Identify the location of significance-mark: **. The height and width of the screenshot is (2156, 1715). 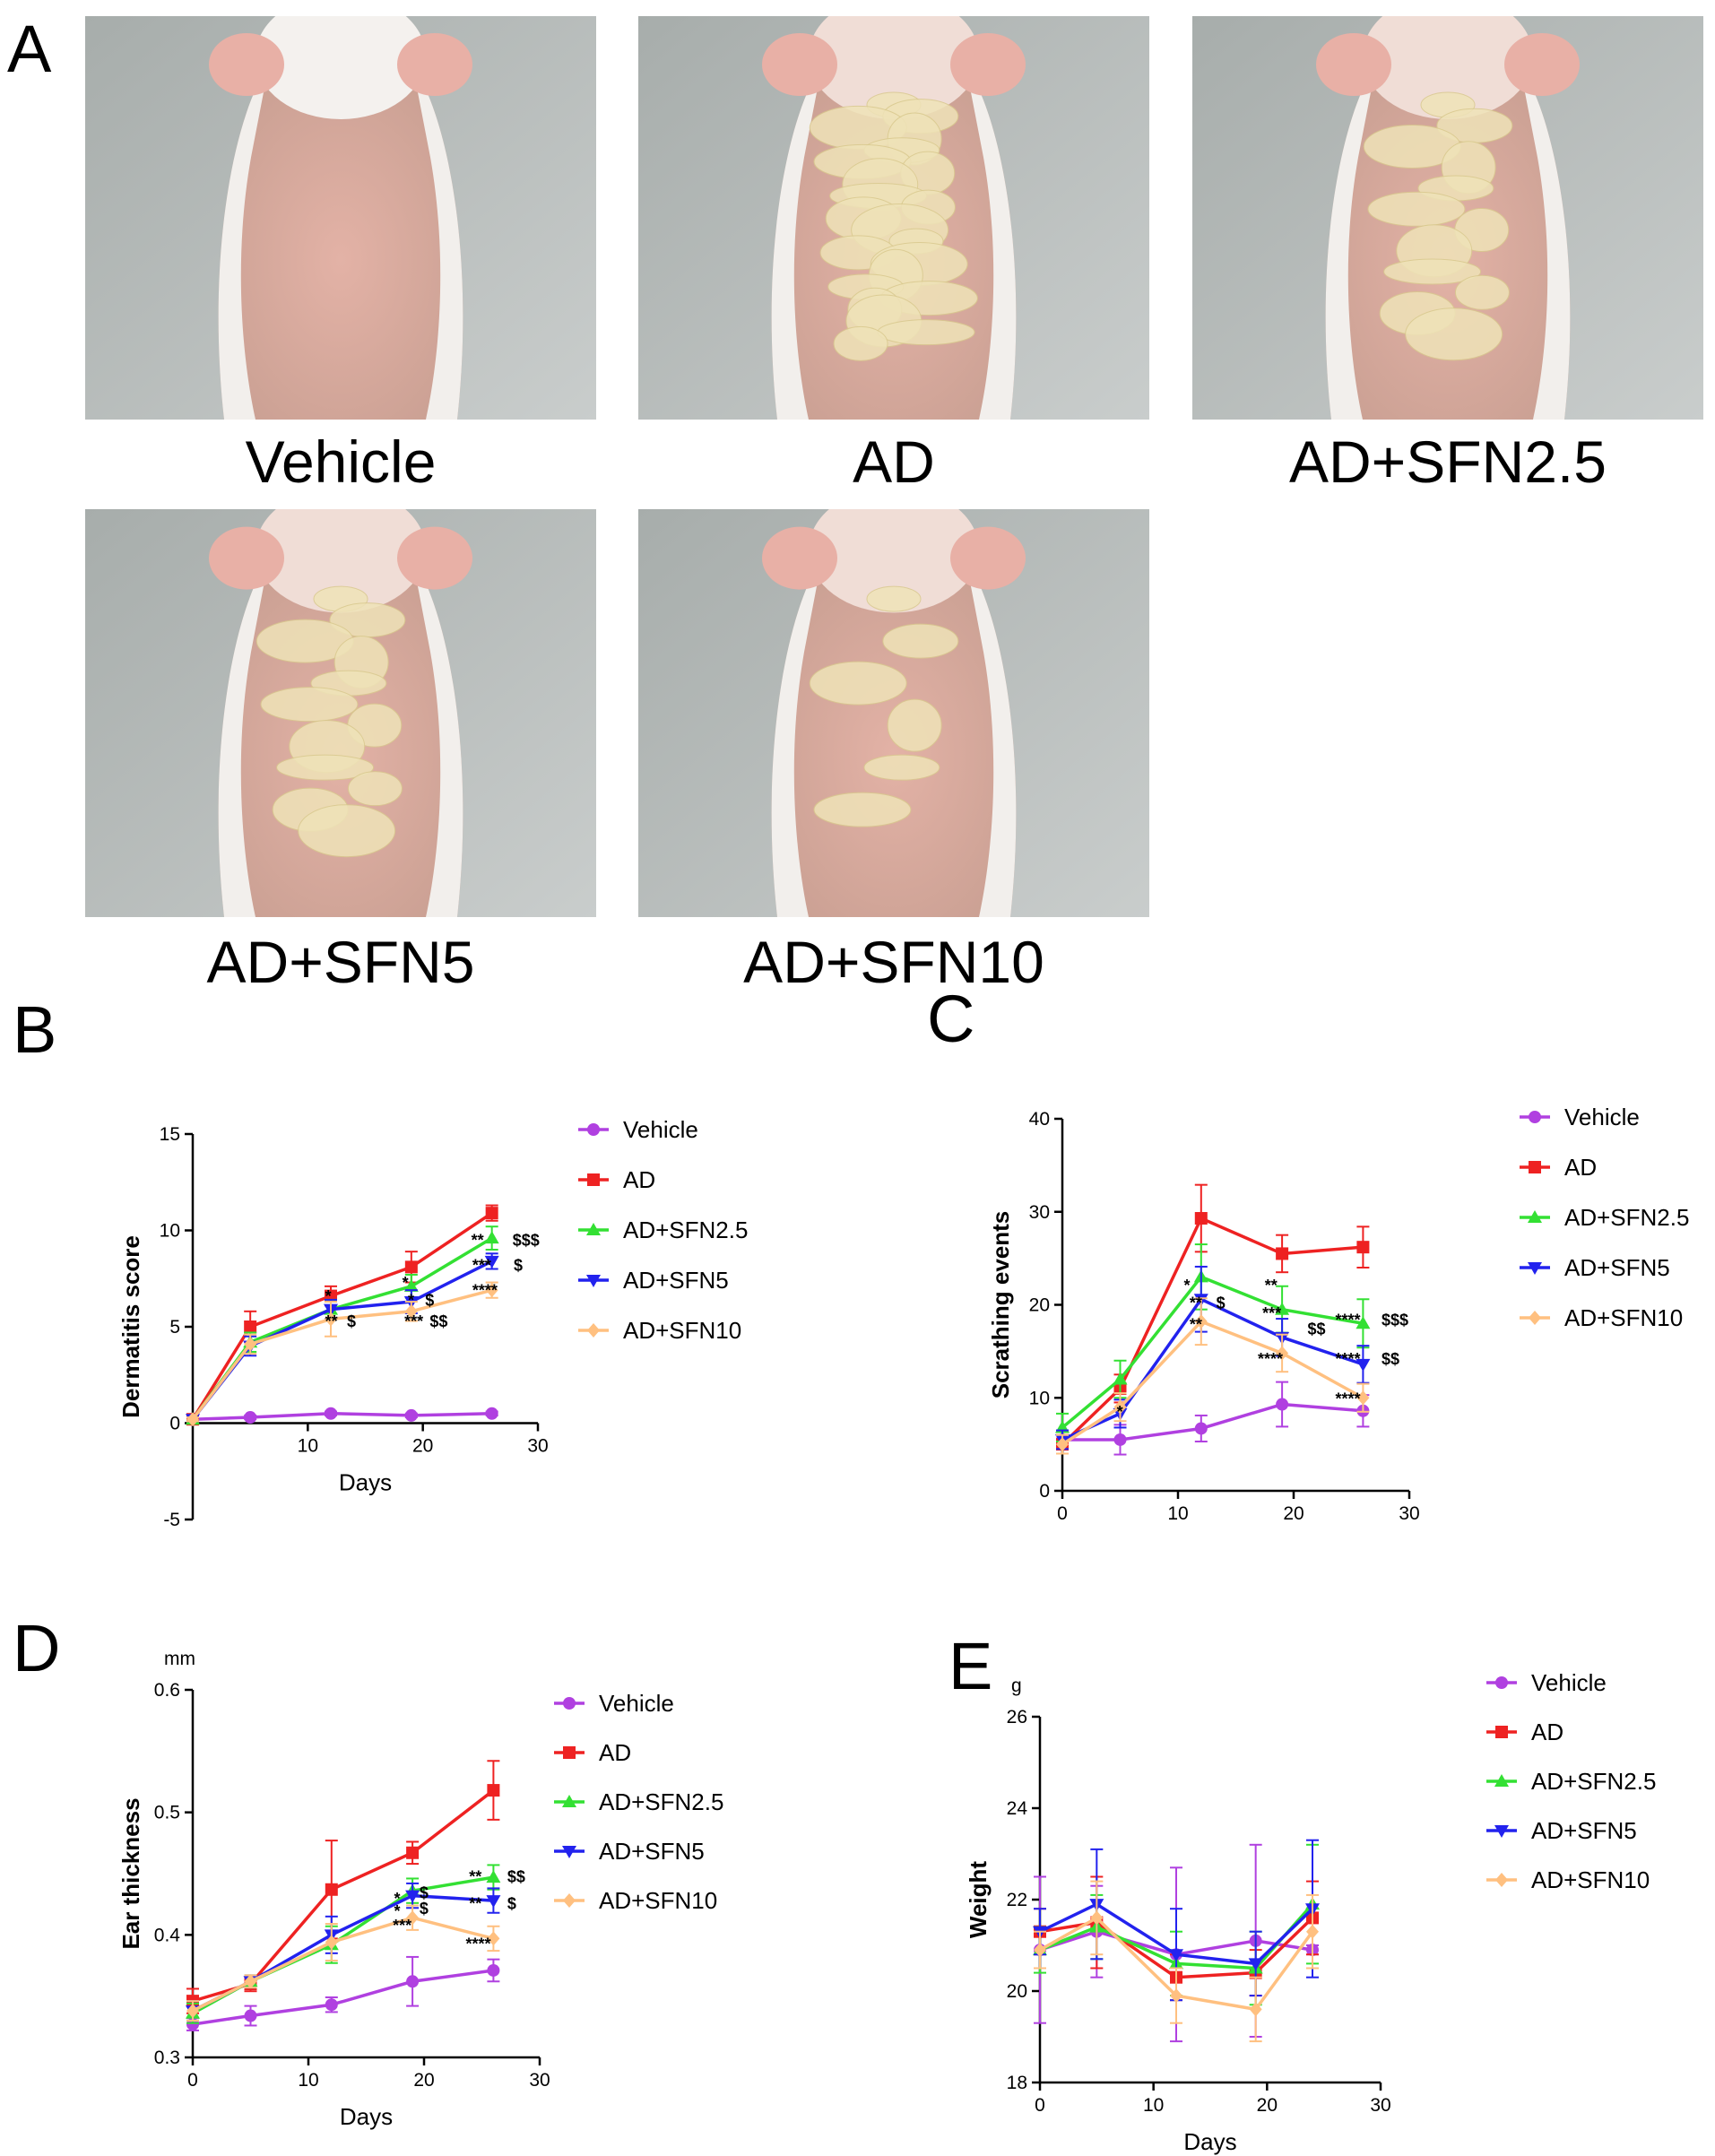
(478, 1241).